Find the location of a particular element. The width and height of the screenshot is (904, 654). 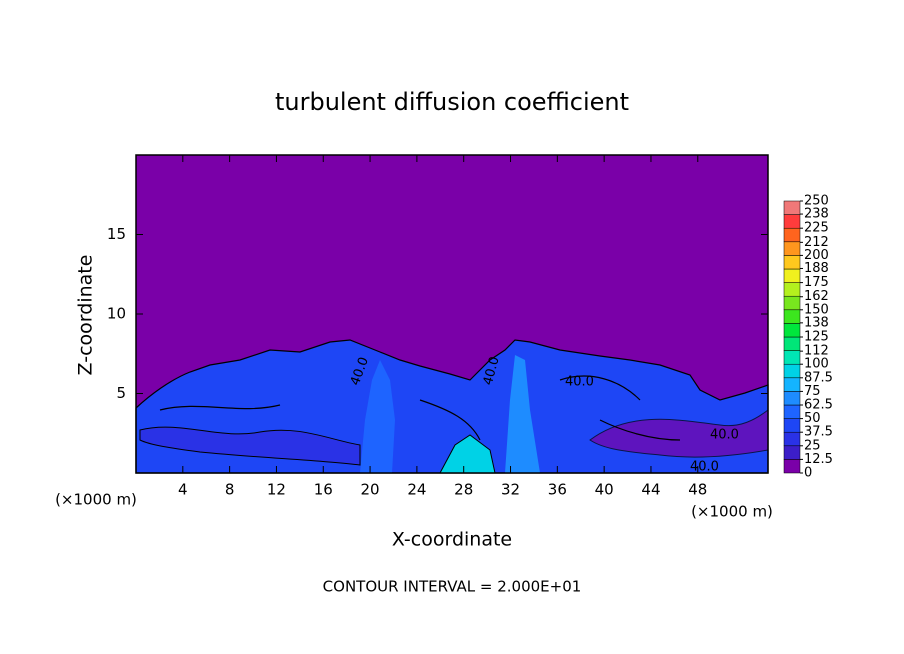

colorbar-tick-label: 0 is located at coordinates (808, 473).